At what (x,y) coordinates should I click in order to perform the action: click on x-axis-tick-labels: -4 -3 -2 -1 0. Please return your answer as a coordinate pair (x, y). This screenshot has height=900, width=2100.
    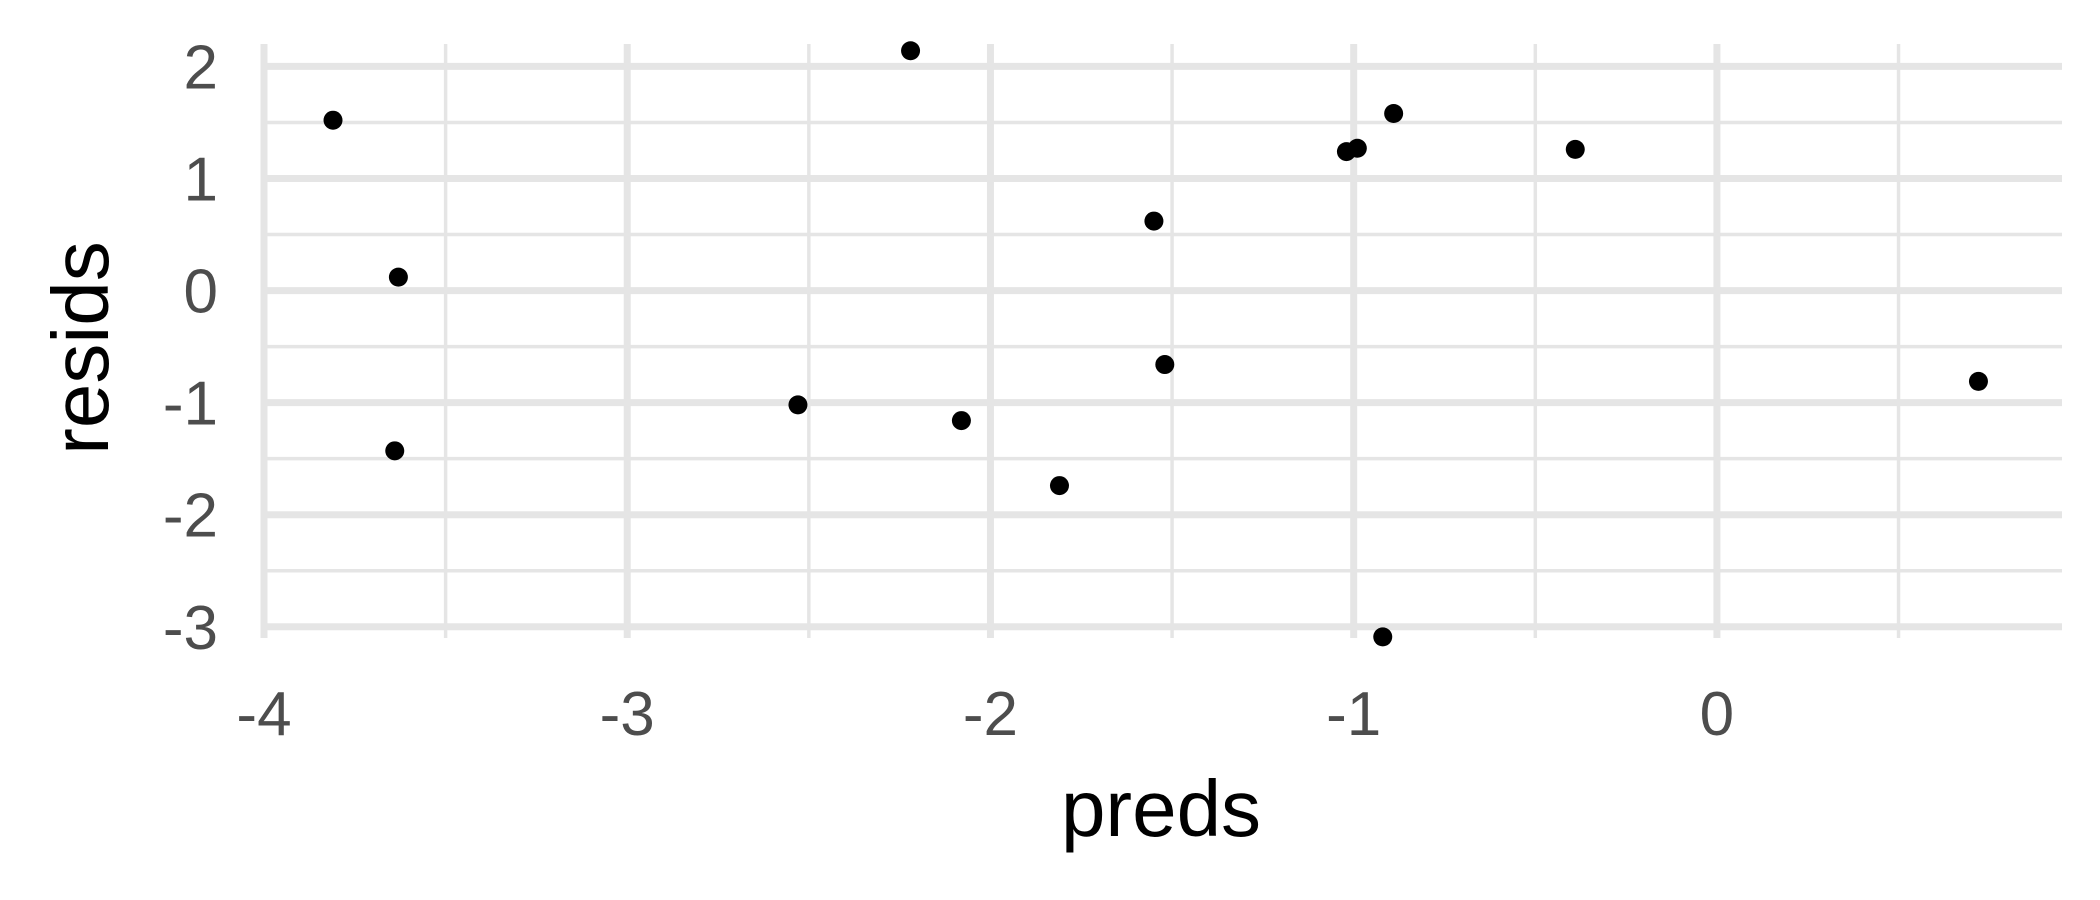
    Looking at the image, I should click on (985, 714).